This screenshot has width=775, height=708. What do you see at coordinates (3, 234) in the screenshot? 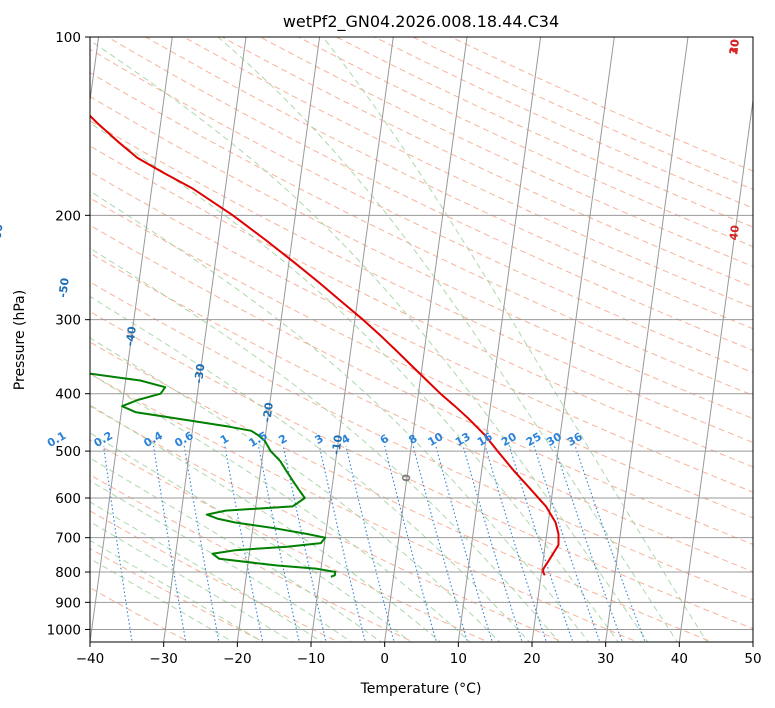
I see `isotherm-label: -60` at bounding box center [3, 234].